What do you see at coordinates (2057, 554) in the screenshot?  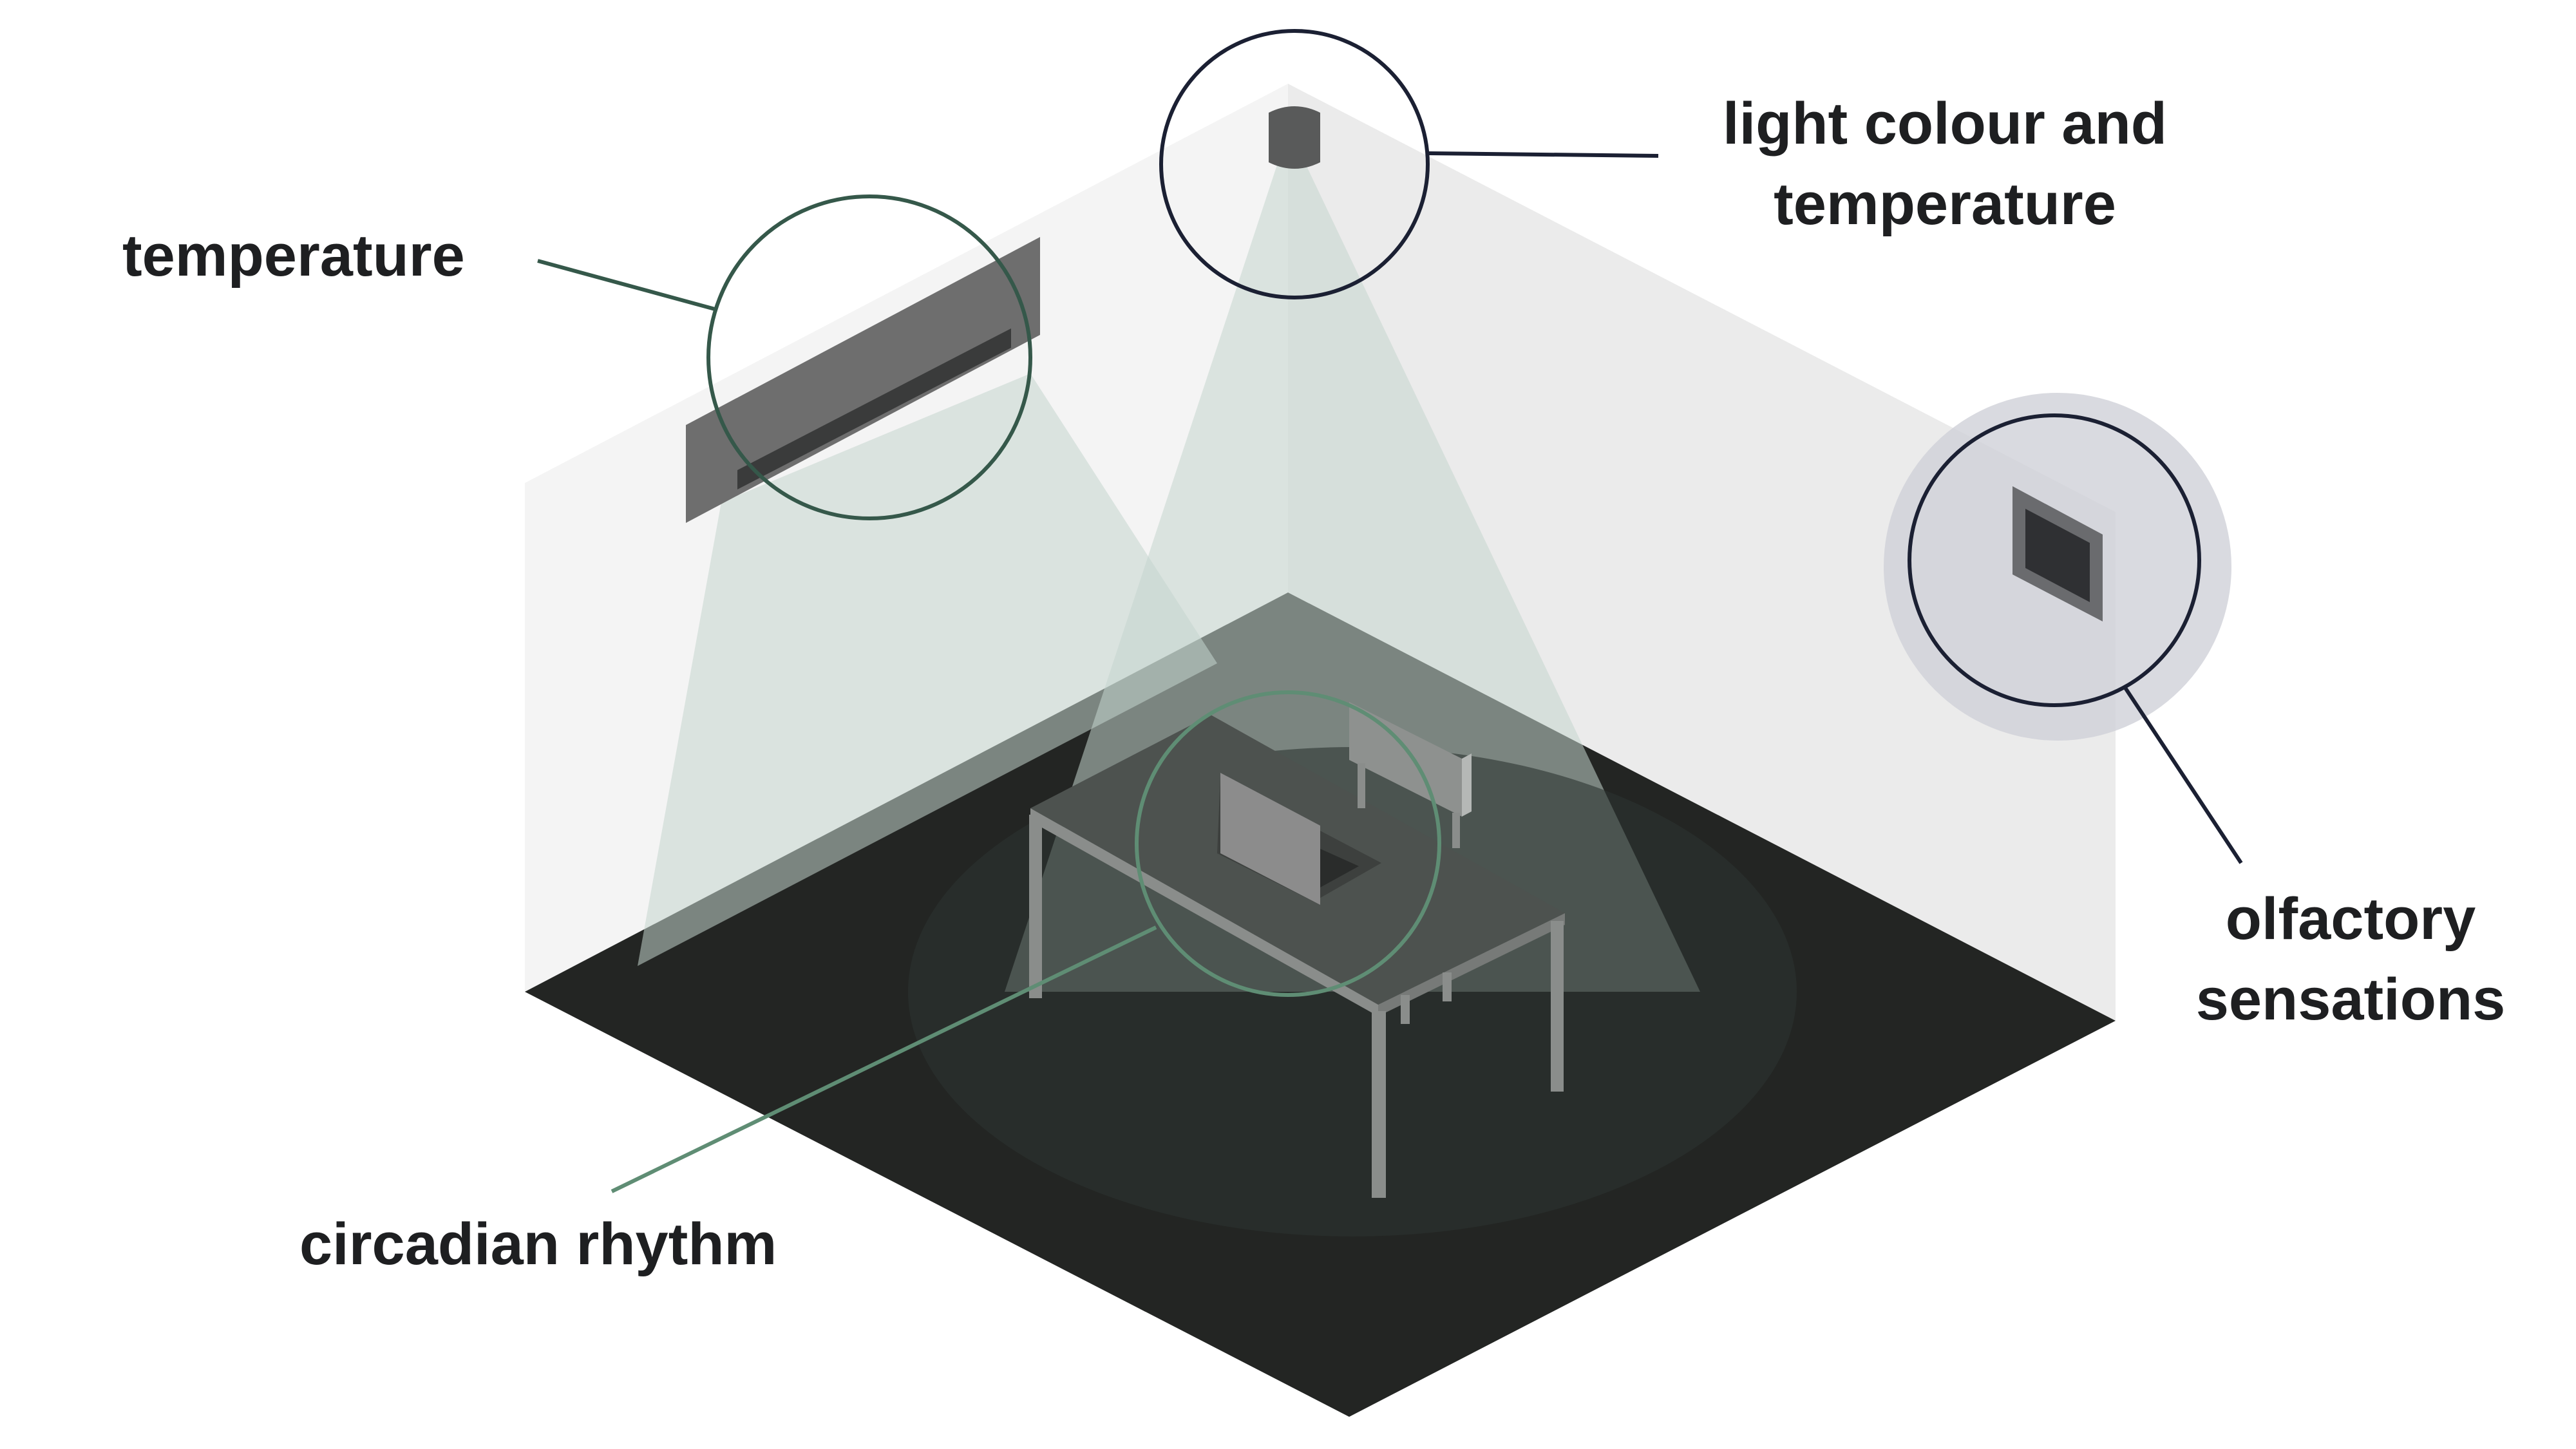 I see `scent-diffuser-icon` at bounding box center [2057, 554].